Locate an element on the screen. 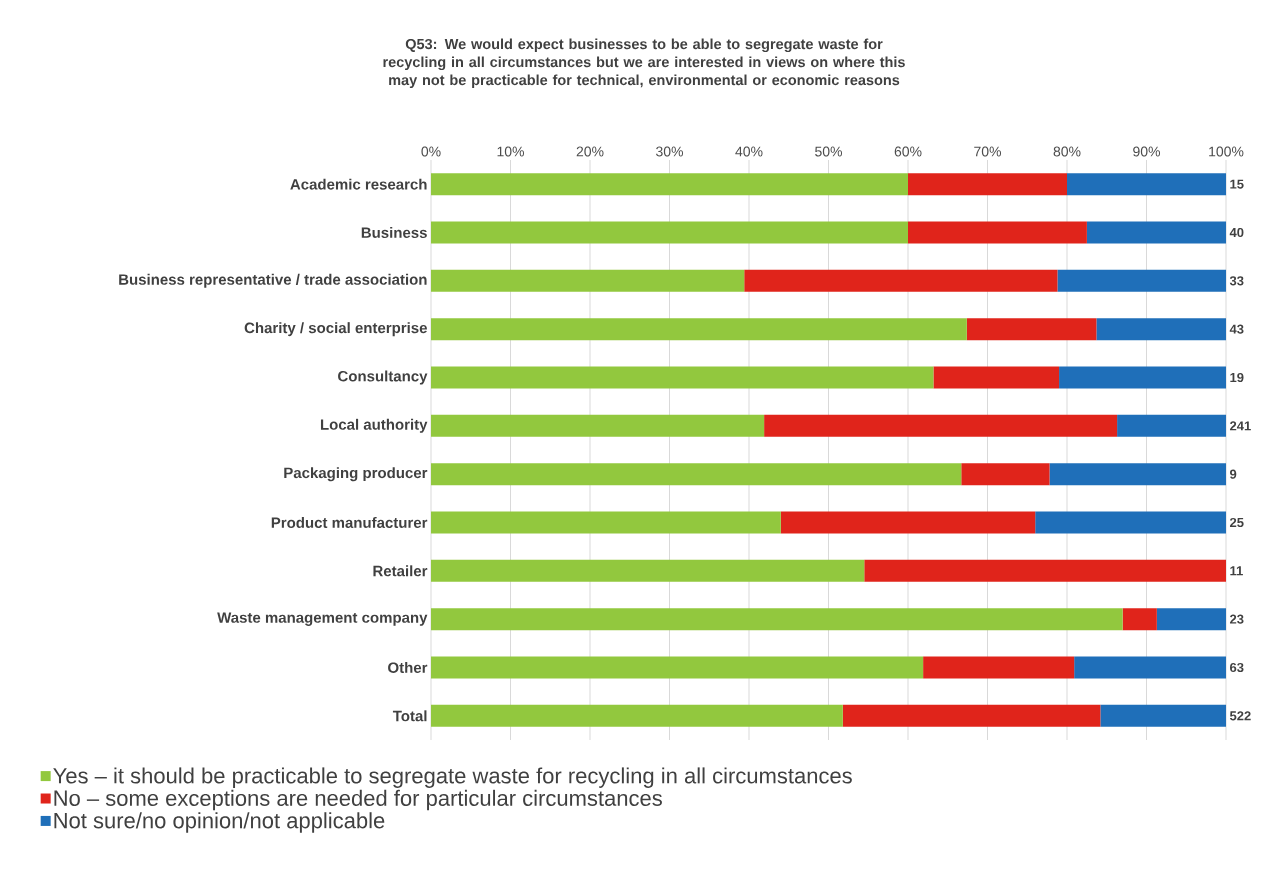 The height and width of the screenshot is (873, 1288). y-tick-label: Other is located at coordinates (408, 667).